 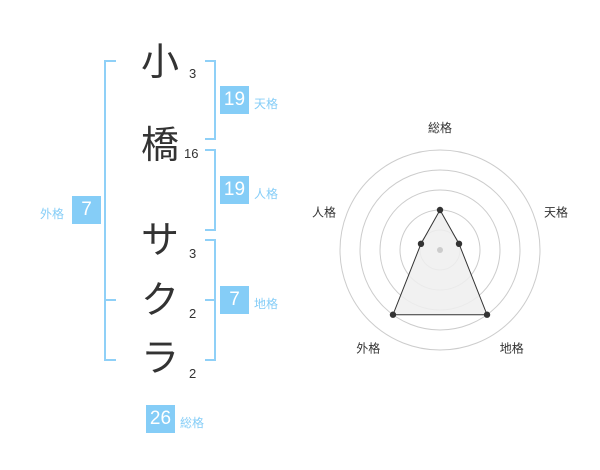 What do you see at coordinates (234, 300) in the screenshot?
I see `chikaku-value: 7` at bounding box center [234, 300].